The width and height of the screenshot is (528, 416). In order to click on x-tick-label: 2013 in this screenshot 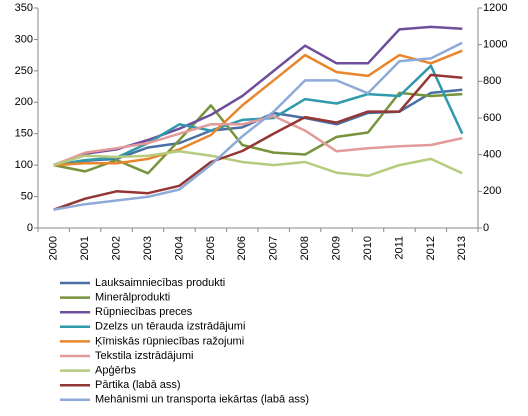, I will do `click(462, 248)`.